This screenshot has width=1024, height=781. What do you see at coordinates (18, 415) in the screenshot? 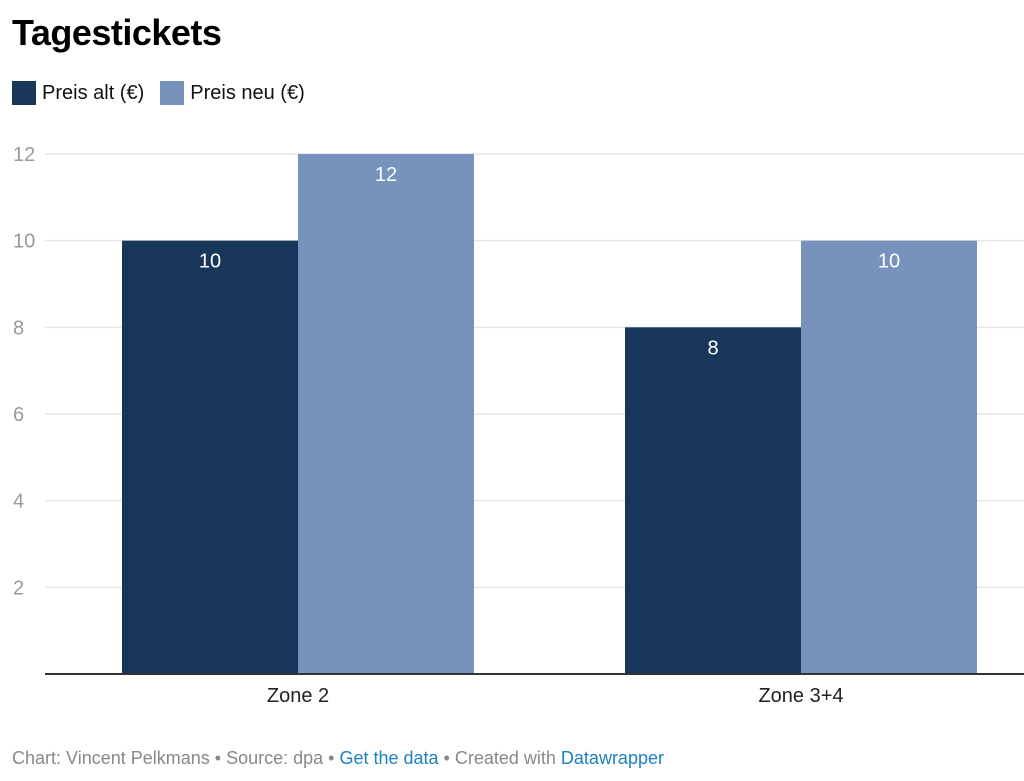
I see `y-tick-label: 6` at bounding box center [18, 415].